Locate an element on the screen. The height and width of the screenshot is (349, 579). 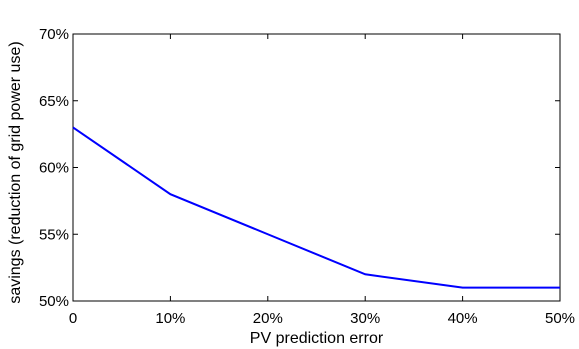
x-tick-label: 50% is located at coordinates (560, 318).